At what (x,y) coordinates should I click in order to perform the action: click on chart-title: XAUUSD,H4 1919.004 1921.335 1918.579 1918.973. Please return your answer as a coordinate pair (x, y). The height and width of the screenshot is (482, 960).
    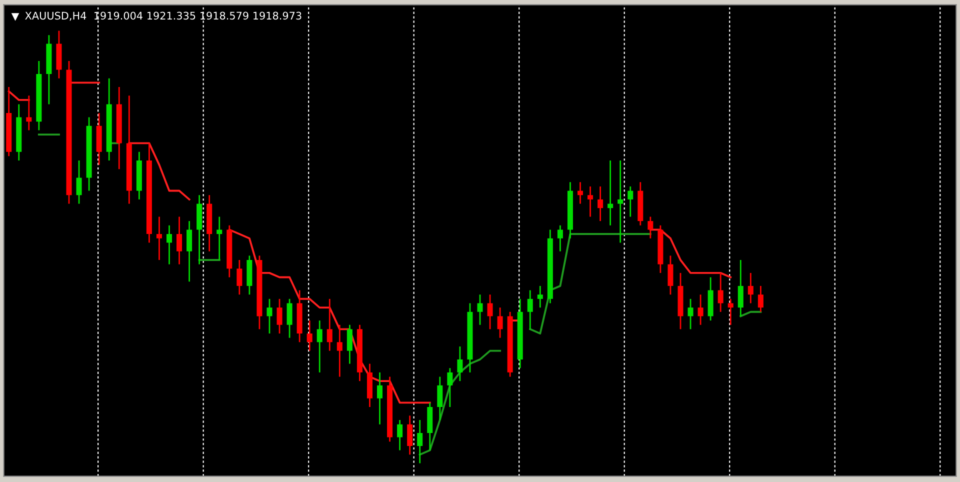
    Looking at the image, I should click on (163, 16).